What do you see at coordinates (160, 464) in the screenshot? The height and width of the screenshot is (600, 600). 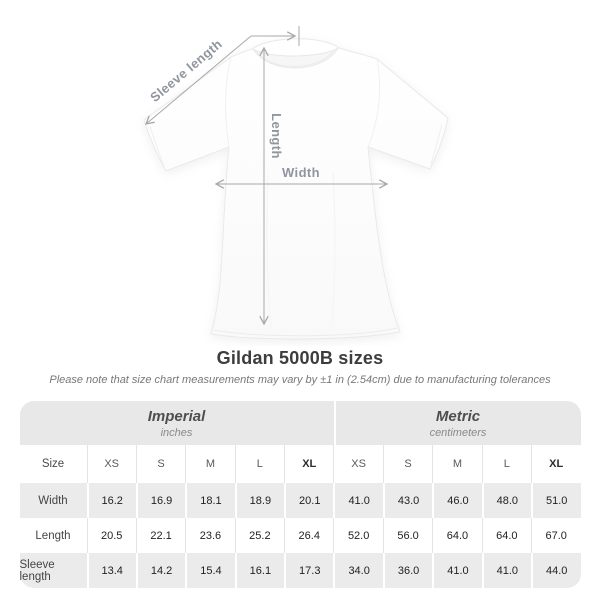 I see `col-header-imperial-s: S` at bounding box center [160, 464].